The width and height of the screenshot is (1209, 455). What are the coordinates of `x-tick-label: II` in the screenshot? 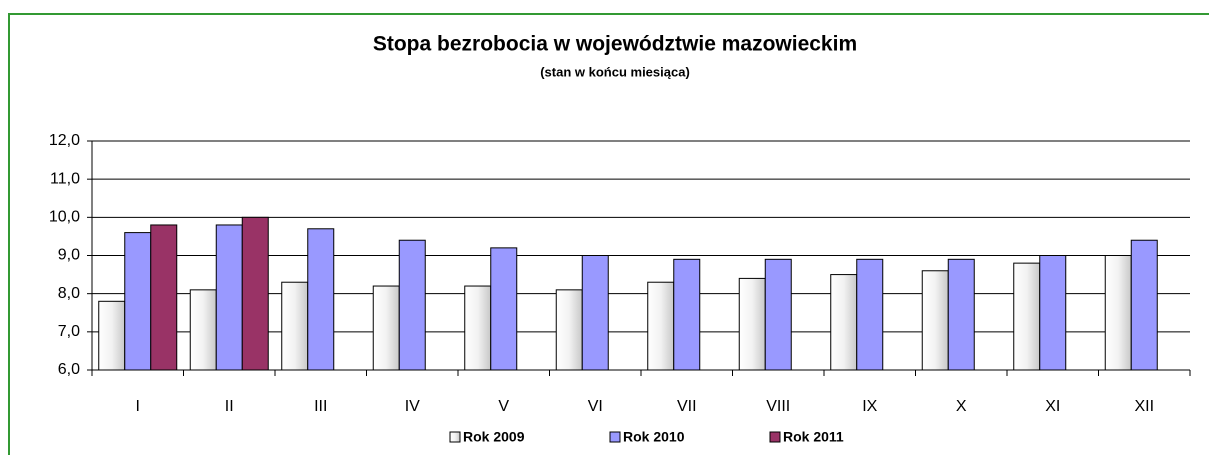 It's located at (229, 406).